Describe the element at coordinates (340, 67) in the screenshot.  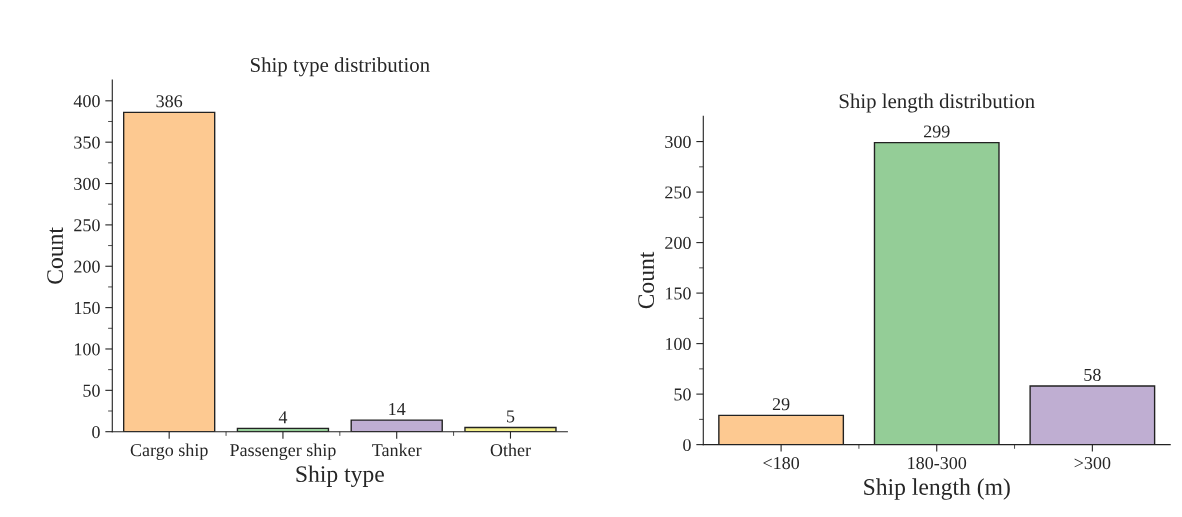
I see `chart-title: Ship type distribution` at that location.